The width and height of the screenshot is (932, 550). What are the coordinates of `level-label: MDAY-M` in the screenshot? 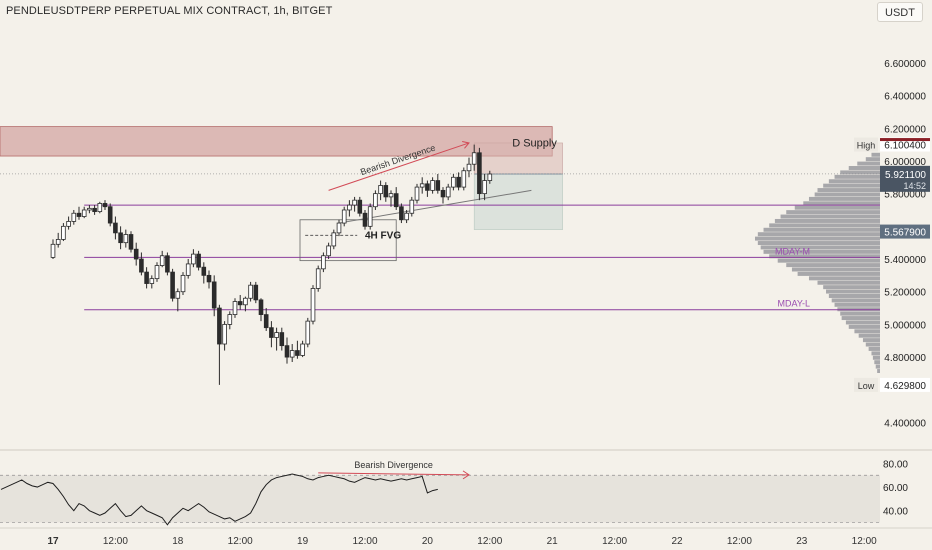 It's located at (792, 251).